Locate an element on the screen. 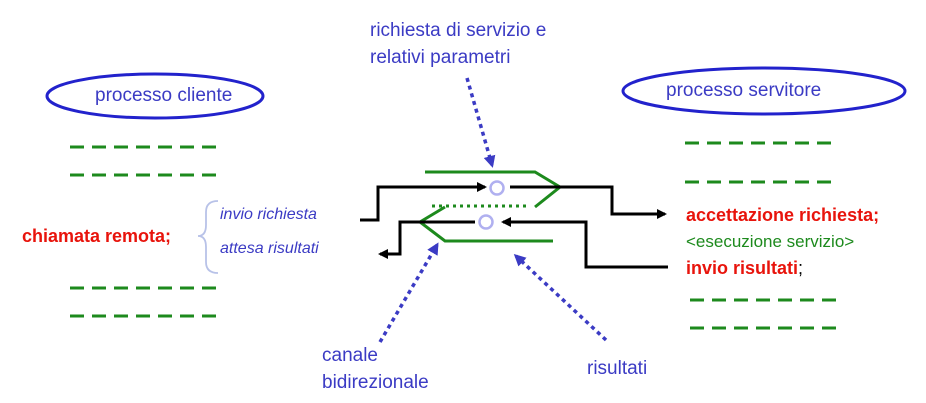 Image resolution: width=926 pixels, height=403 pixels. results-annotation: risultati is located at coordinates (617, 368).